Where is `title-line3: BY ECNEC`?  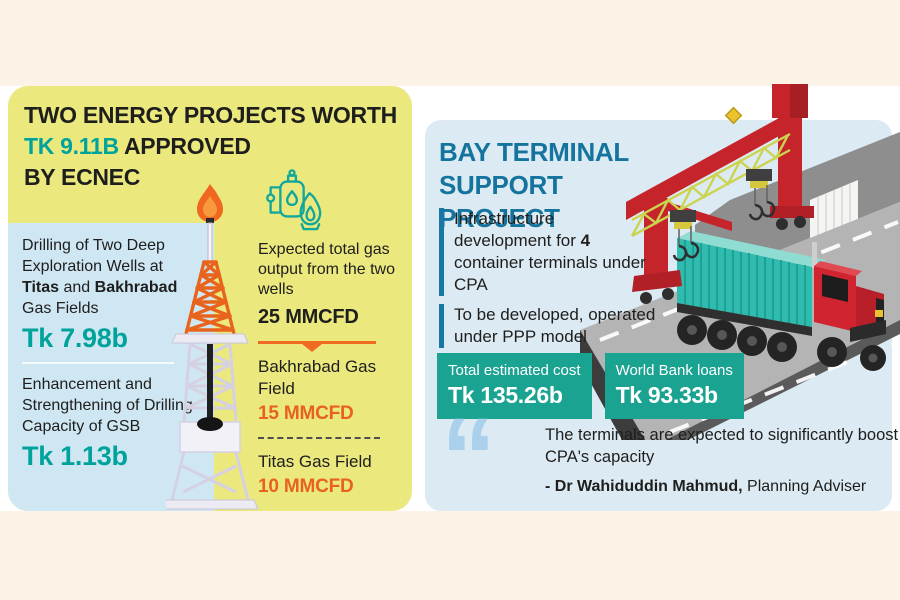
title-line3: BY ECNEC is located at coordinates (82, 177).